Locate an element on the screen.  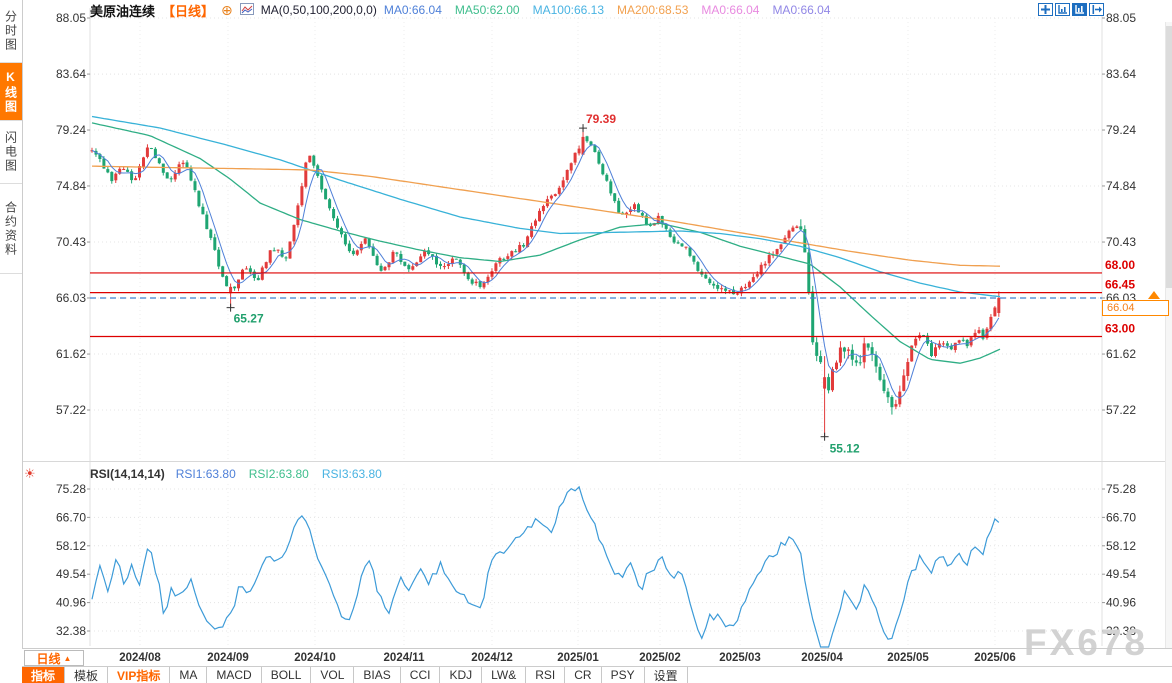
toolbar-tab-LW&: LW& is located at coordinates (504, 675).